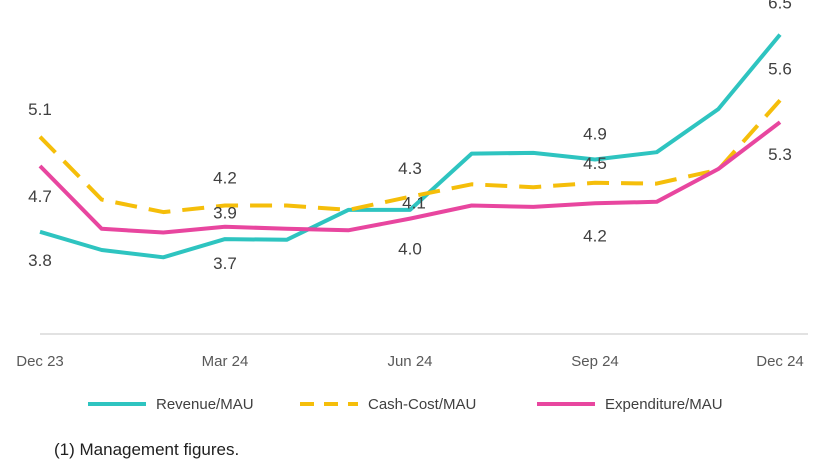 The width and height of the screenshot is (818, 472). I want to click on data-label-revenue-mau-dec-23: 3.8, so click(40, 260).